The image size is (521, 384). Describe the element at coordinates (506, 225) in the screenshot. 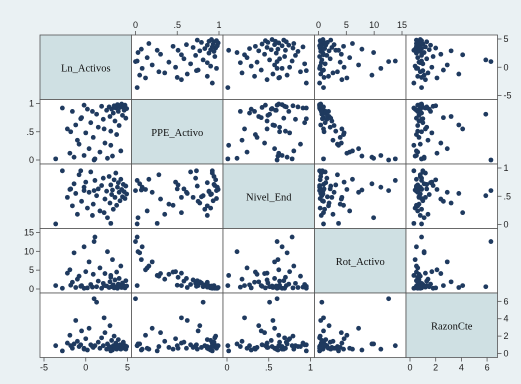

I see `y-tick-label: 0` at that location.